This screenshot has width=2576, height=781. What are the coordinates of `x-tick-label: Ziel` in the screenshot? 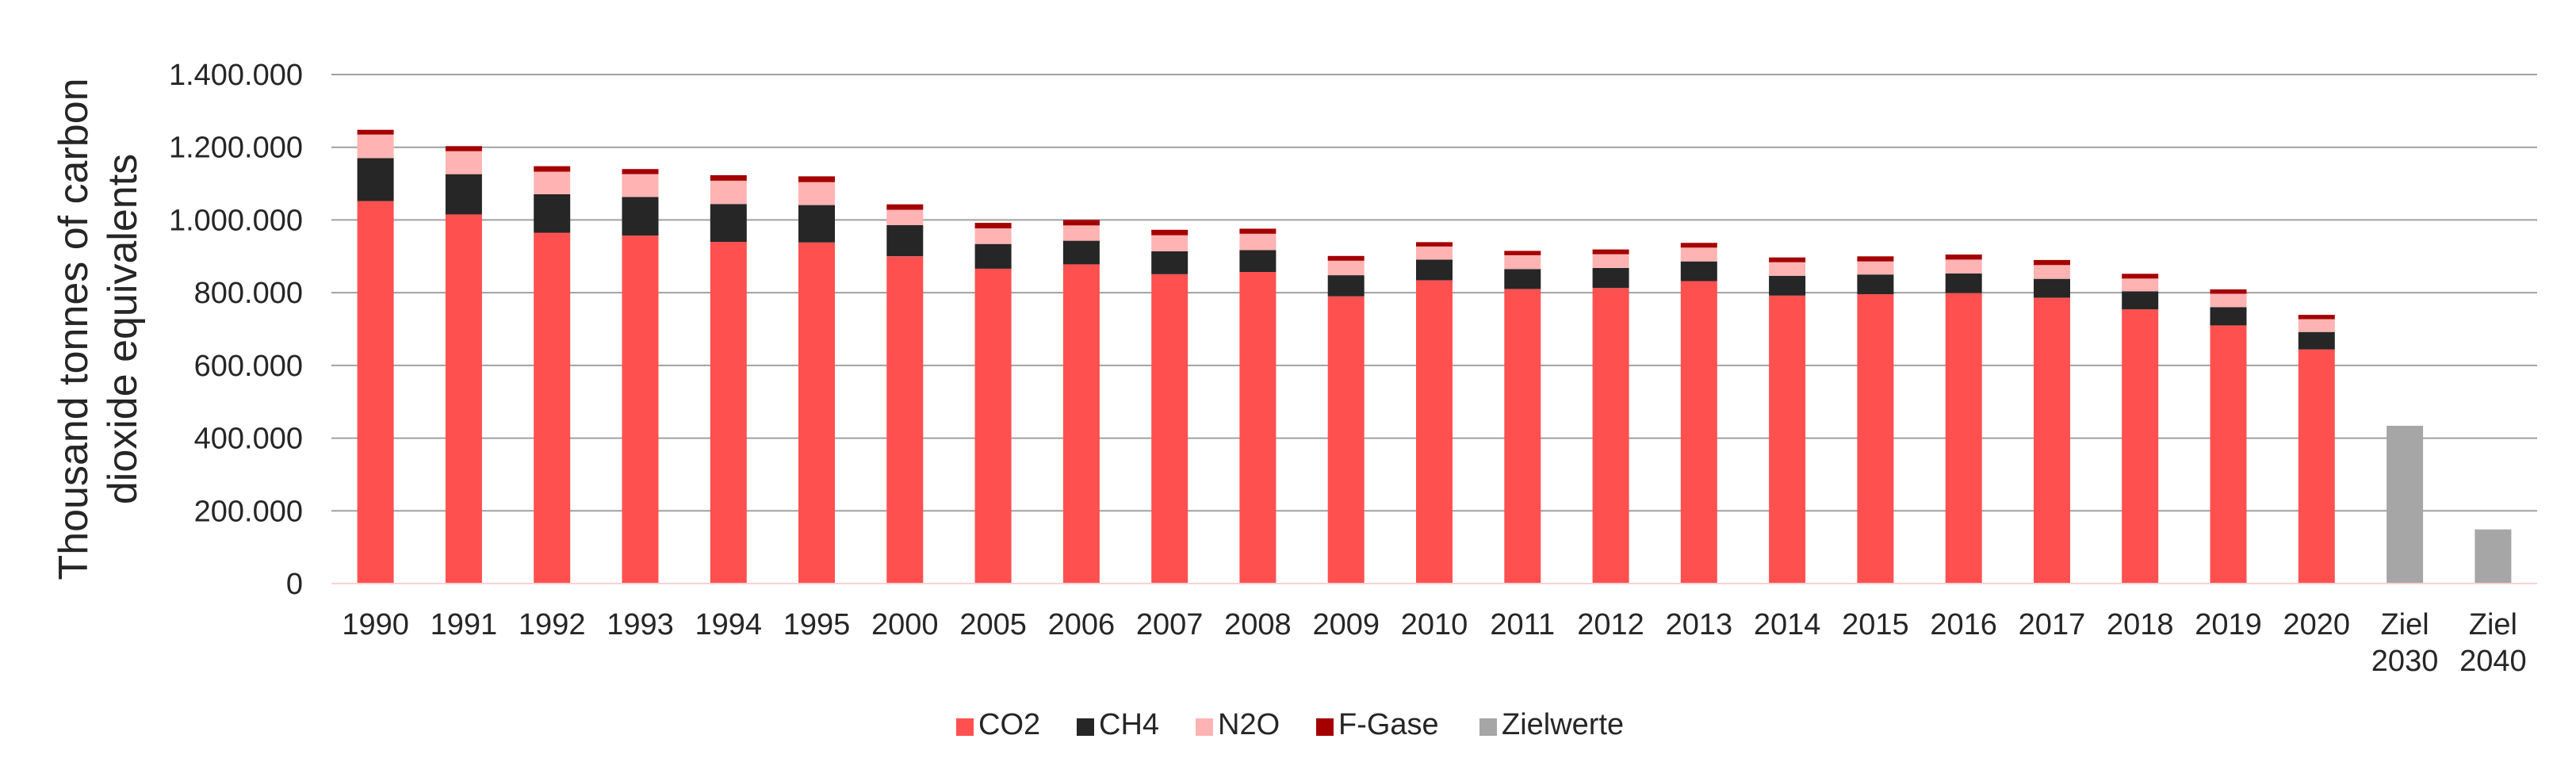 It's located at (2404, 624).